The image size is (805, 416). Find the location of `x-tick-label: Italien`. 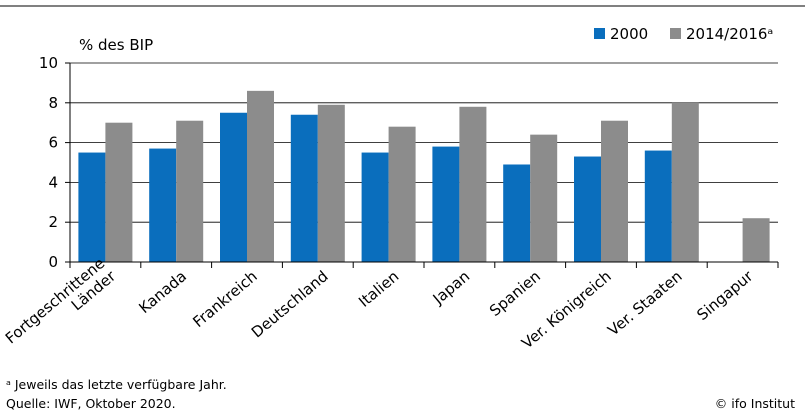

x-tick-label: Italien is located at coordinates (378, 289).